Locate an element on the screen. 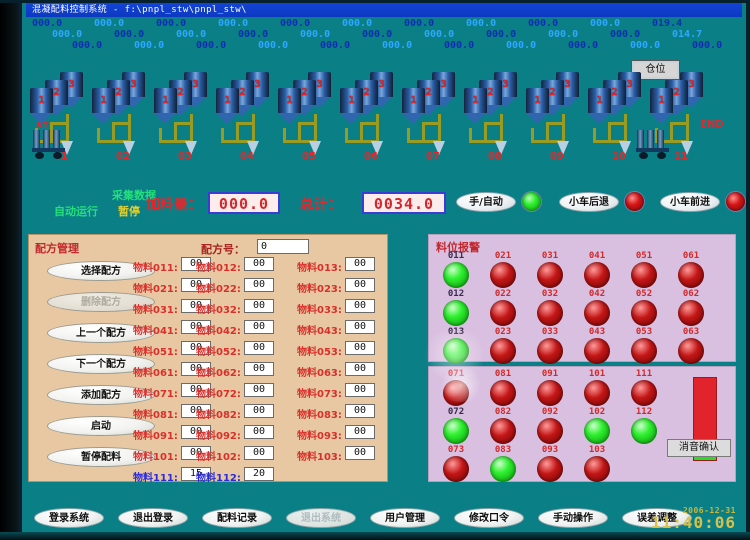 This screenshot has width=750, height=540. toolbar-button: 退出登录 is located at coordinates (153, 518).